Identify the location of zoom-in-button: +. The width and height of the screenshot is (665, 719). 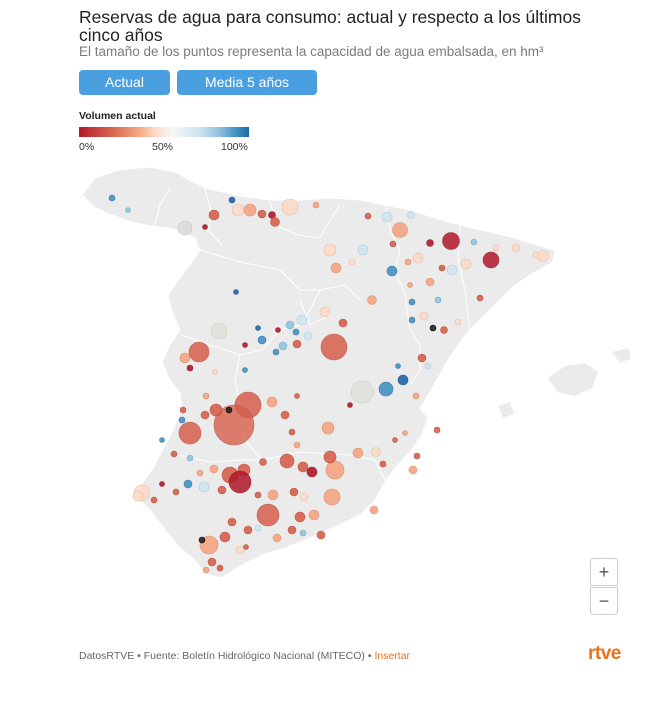
(604, 572).